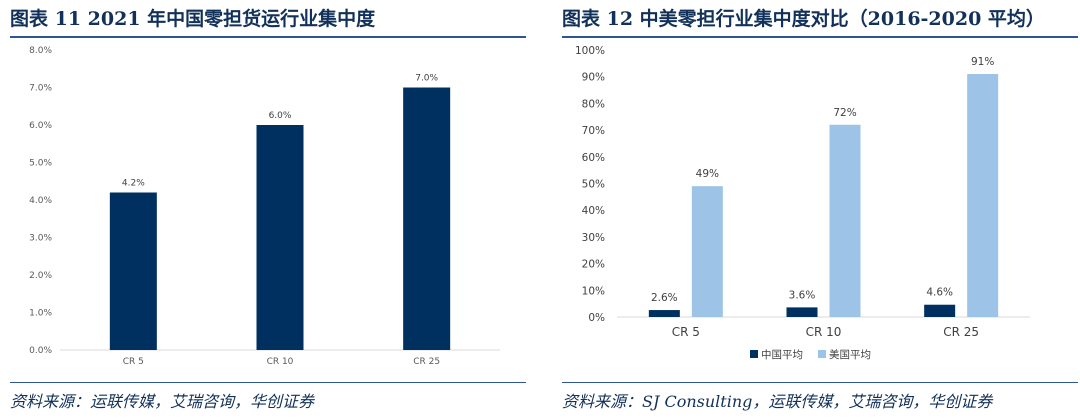  Describe the element at coordinates (590, 51) in the screenshot. I see `y-tick-label: 100%` at that location.